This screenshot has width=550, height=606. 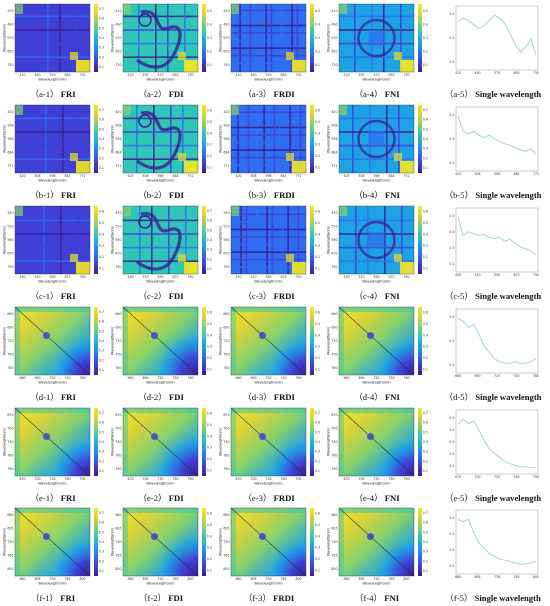 What do you see at coordinates (54, 397) in the screenshot?
I see `panel-caption: （d-1） FRI` at bounding box center [54, 397].